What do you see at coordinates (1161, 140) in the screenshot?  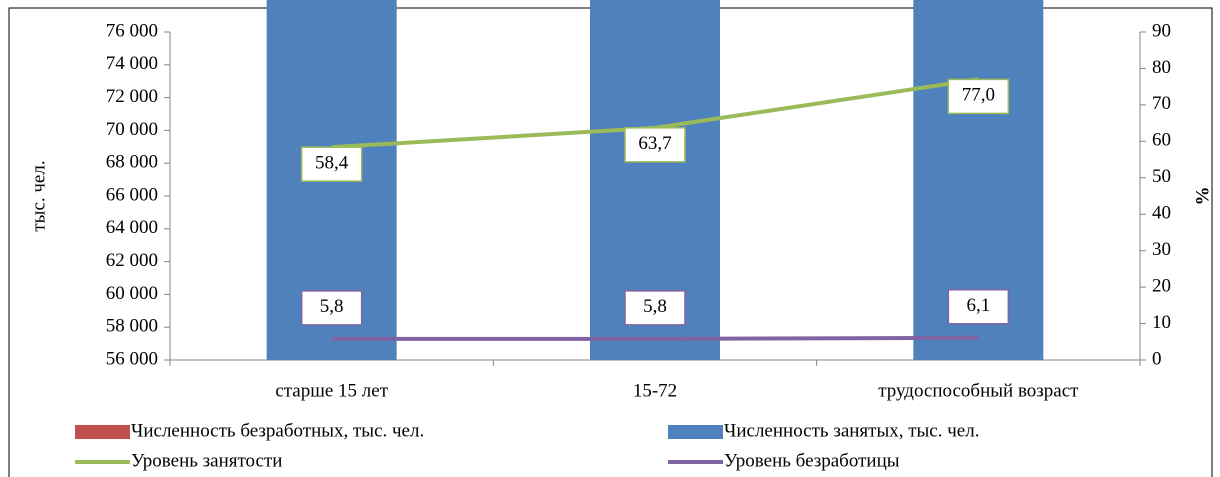 I see `y2-tick-label: 60` at bounding box center [1161, 140].